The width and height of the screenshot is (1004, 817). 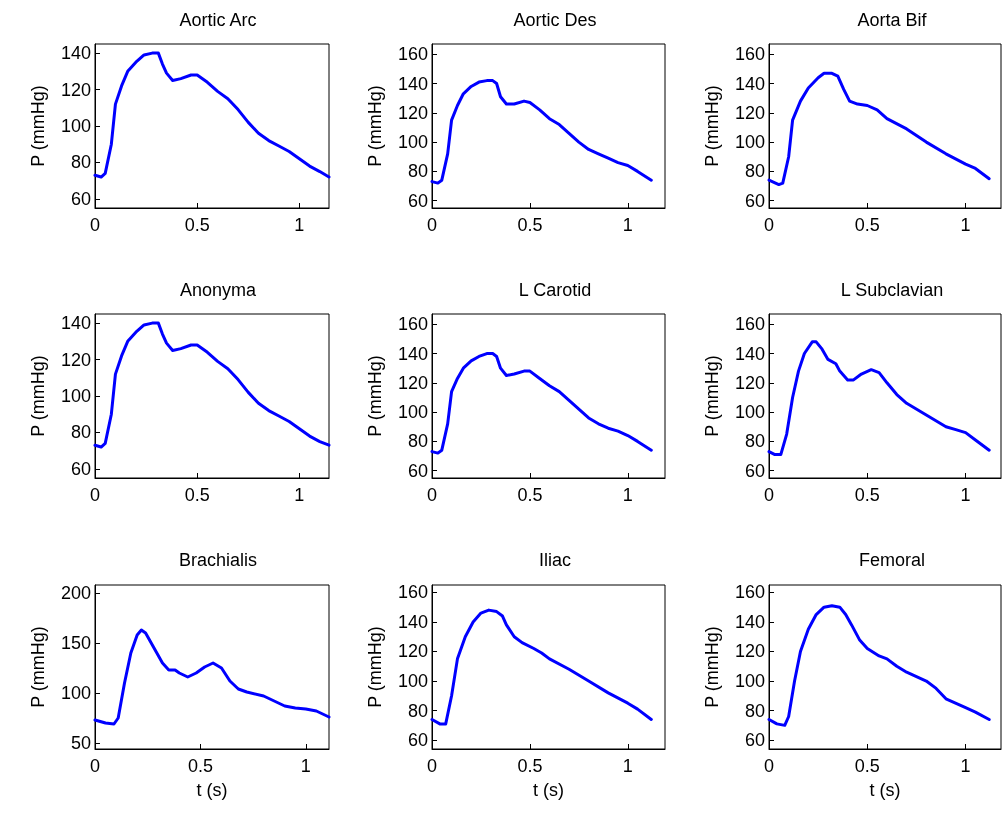 I want to click on y-tick-label: 50, so click(x=80, y=743).